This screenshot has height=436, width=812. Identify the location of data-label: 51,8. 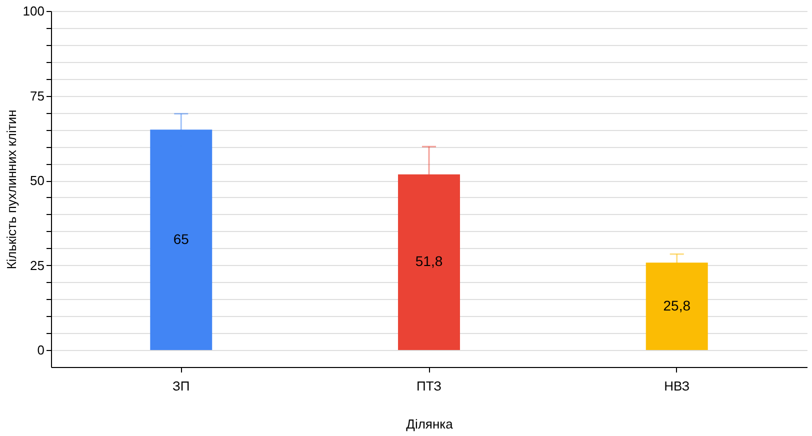
(429, 261).